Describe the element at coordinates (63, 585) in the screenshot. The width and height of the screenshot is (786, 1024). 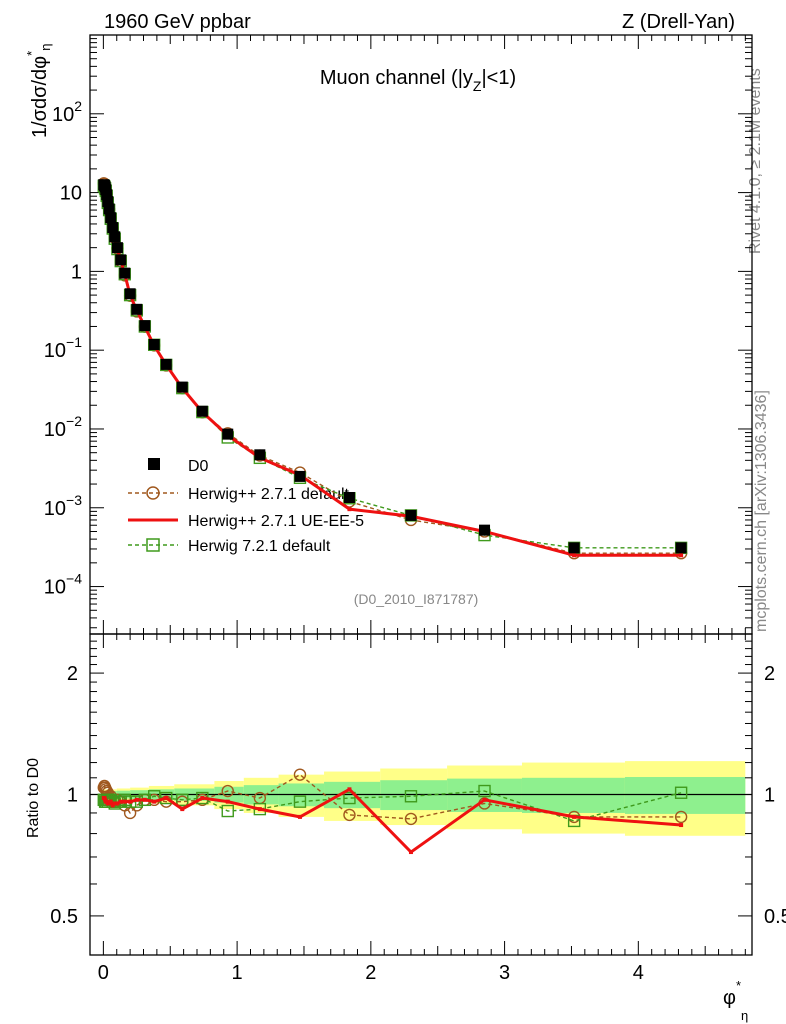
I see `main-y-tick-label: 10⁻⁴` at that location.